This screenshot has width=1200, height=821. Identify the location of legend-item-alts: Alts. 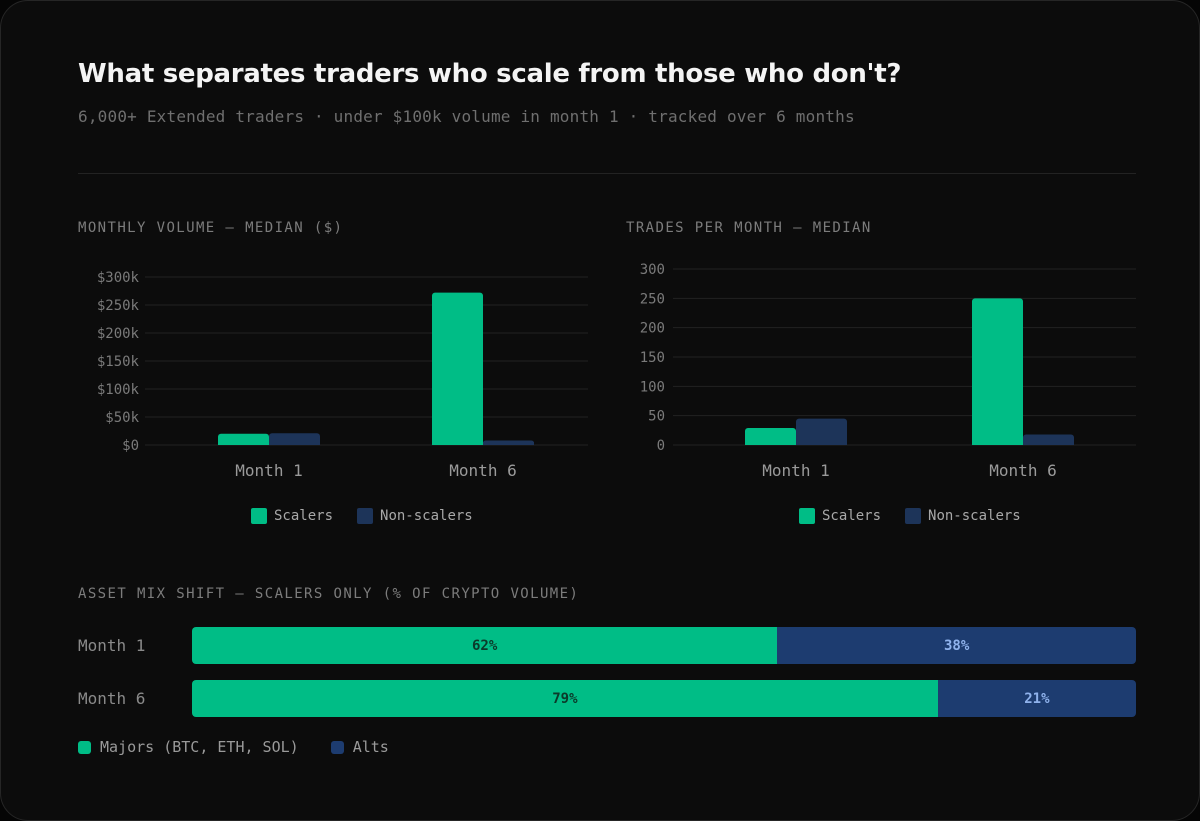
(359, 747).